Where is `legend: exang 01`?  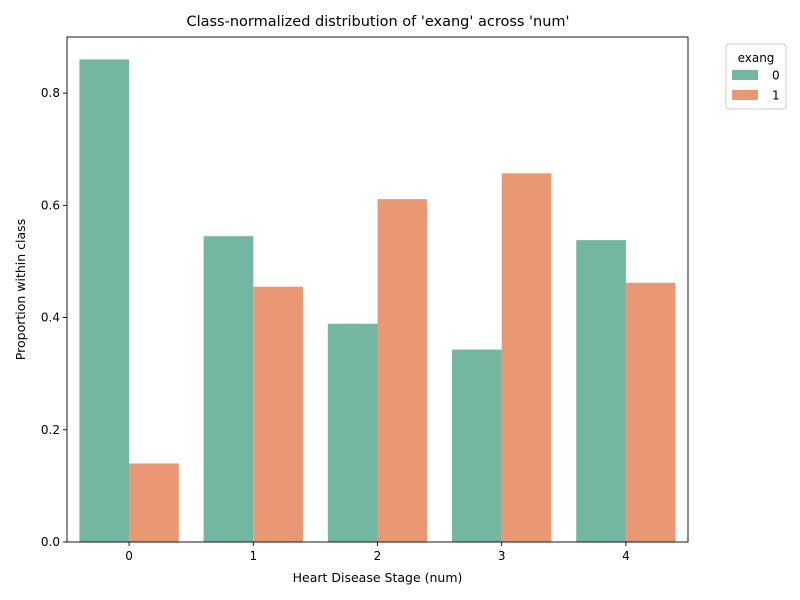 legend: exang 01 is located at coordinates (756, 76).